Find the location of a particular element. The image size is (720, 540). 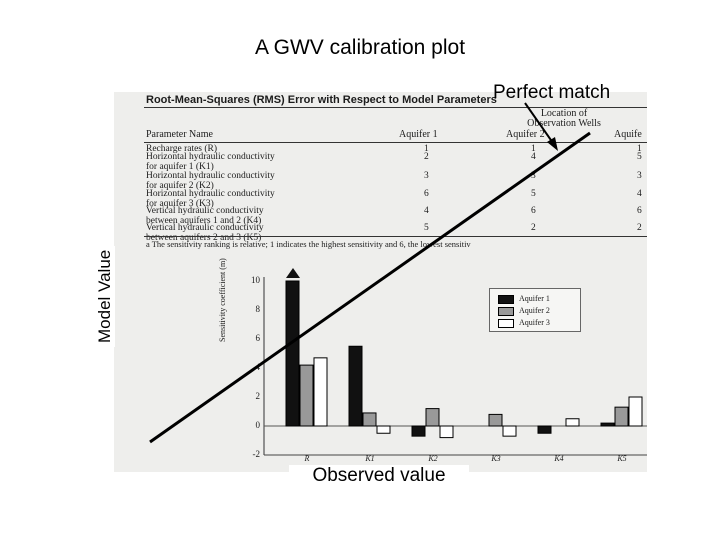

location-header: Location of Observation Wells is located at coordinates (564, 119).